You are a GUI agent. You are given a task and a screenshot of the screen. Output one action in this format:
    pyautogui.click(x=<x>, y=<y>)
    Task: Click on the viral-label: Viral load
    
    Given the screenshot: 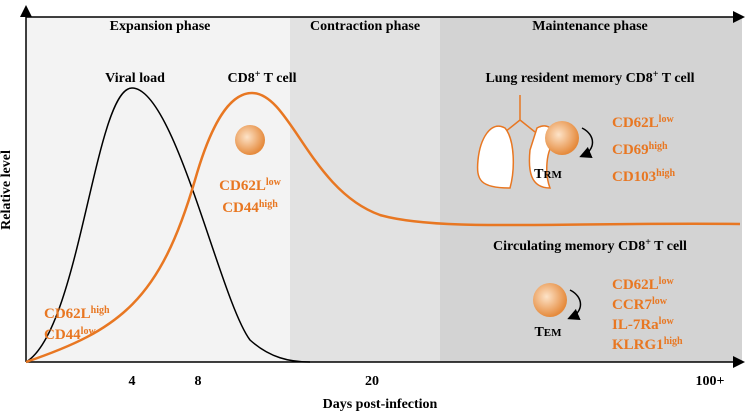 What is the action you would take?
    pyautogui.click(x=135, y=78)
    